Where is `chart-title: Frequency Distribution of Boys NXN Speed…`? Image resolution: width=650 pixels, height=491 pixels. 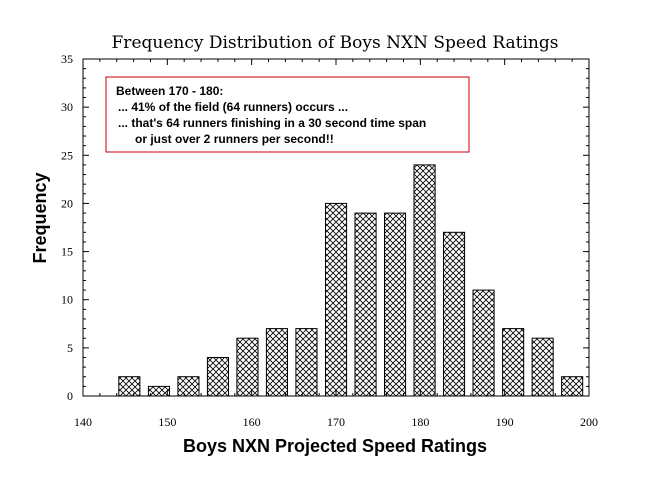
chart-title: Frequency Distribution of Boys NXN Speed… is located at coordinates (335, 43).